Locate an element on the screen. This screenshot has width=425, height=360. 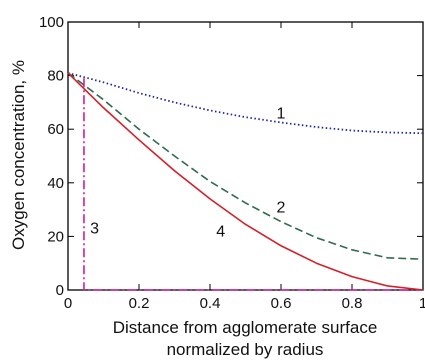
y-tick-label: 100 is located at coordinates (51, 22).